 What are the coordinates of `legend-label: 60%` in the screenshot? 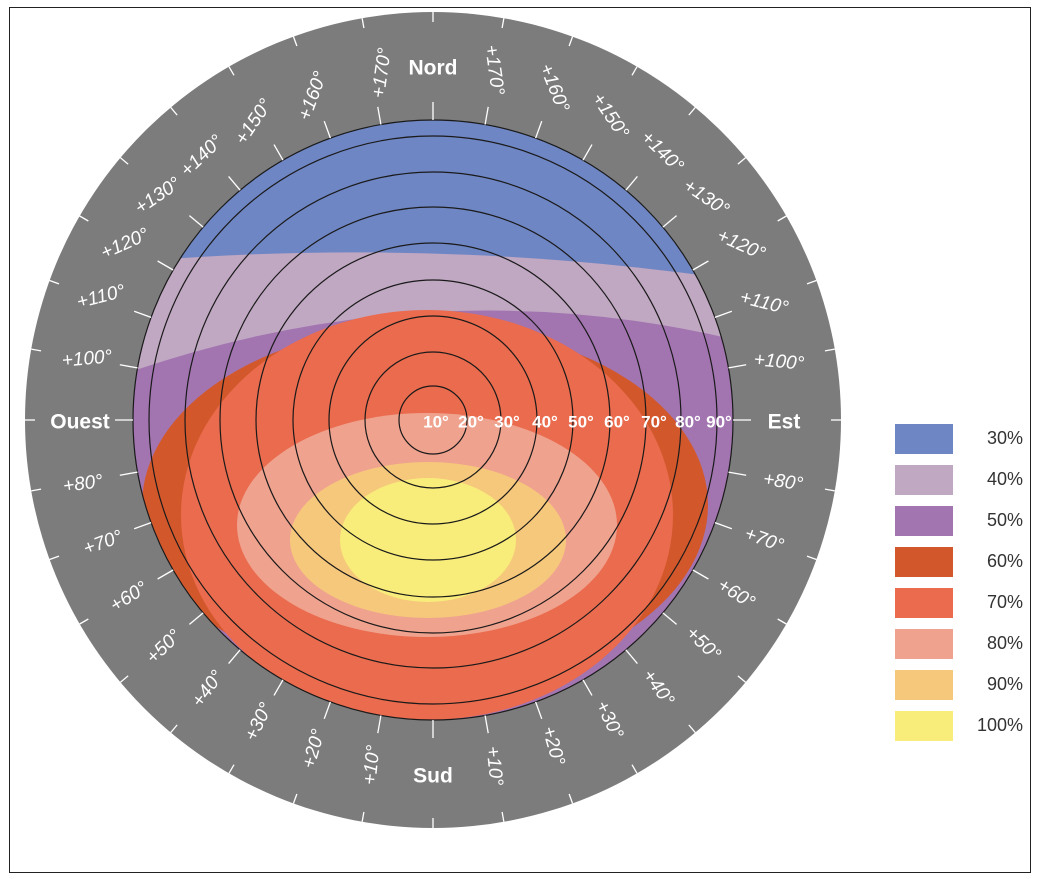 It's located at (1004, 561).